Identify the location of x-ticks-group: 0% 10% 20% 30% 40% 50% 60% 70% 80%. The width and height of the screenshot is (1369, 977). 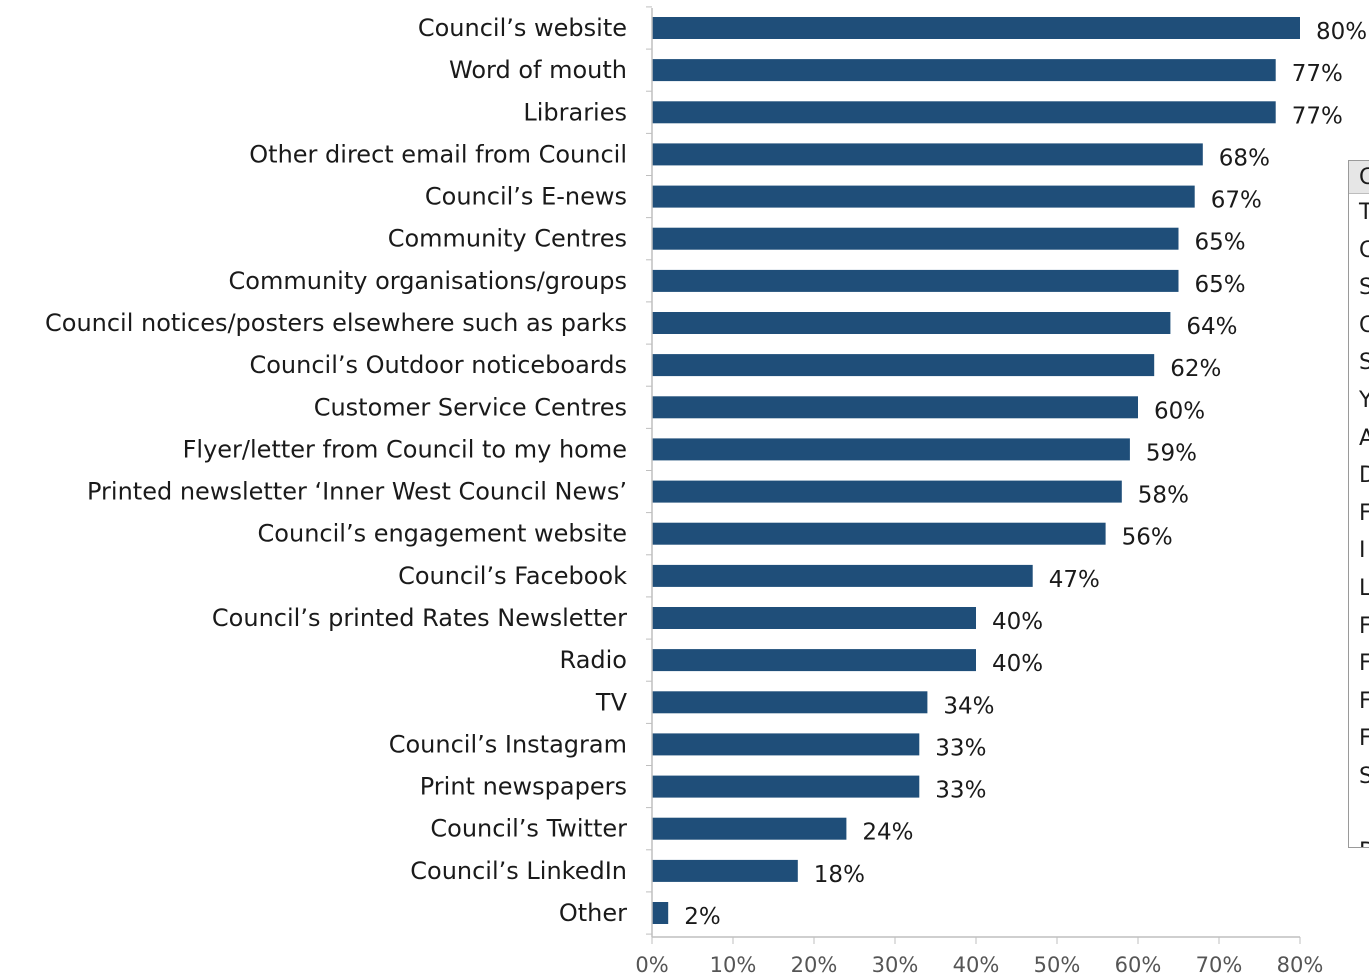
(979, 957).